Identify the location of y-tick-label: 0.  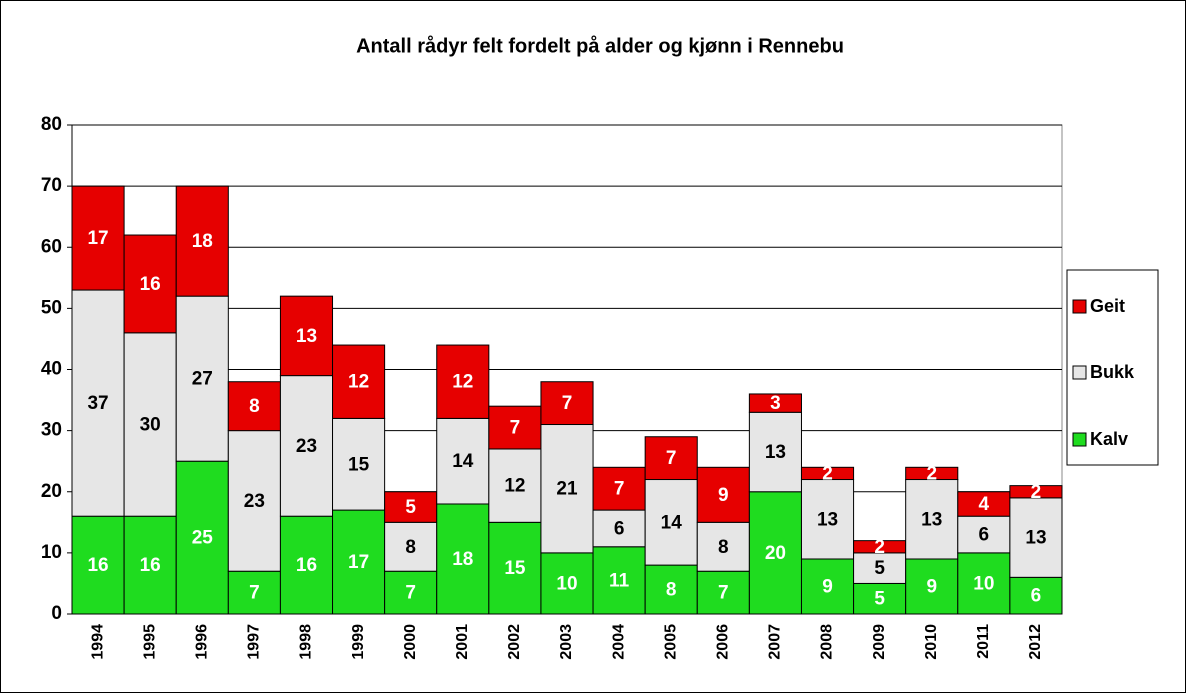
(56, 613).